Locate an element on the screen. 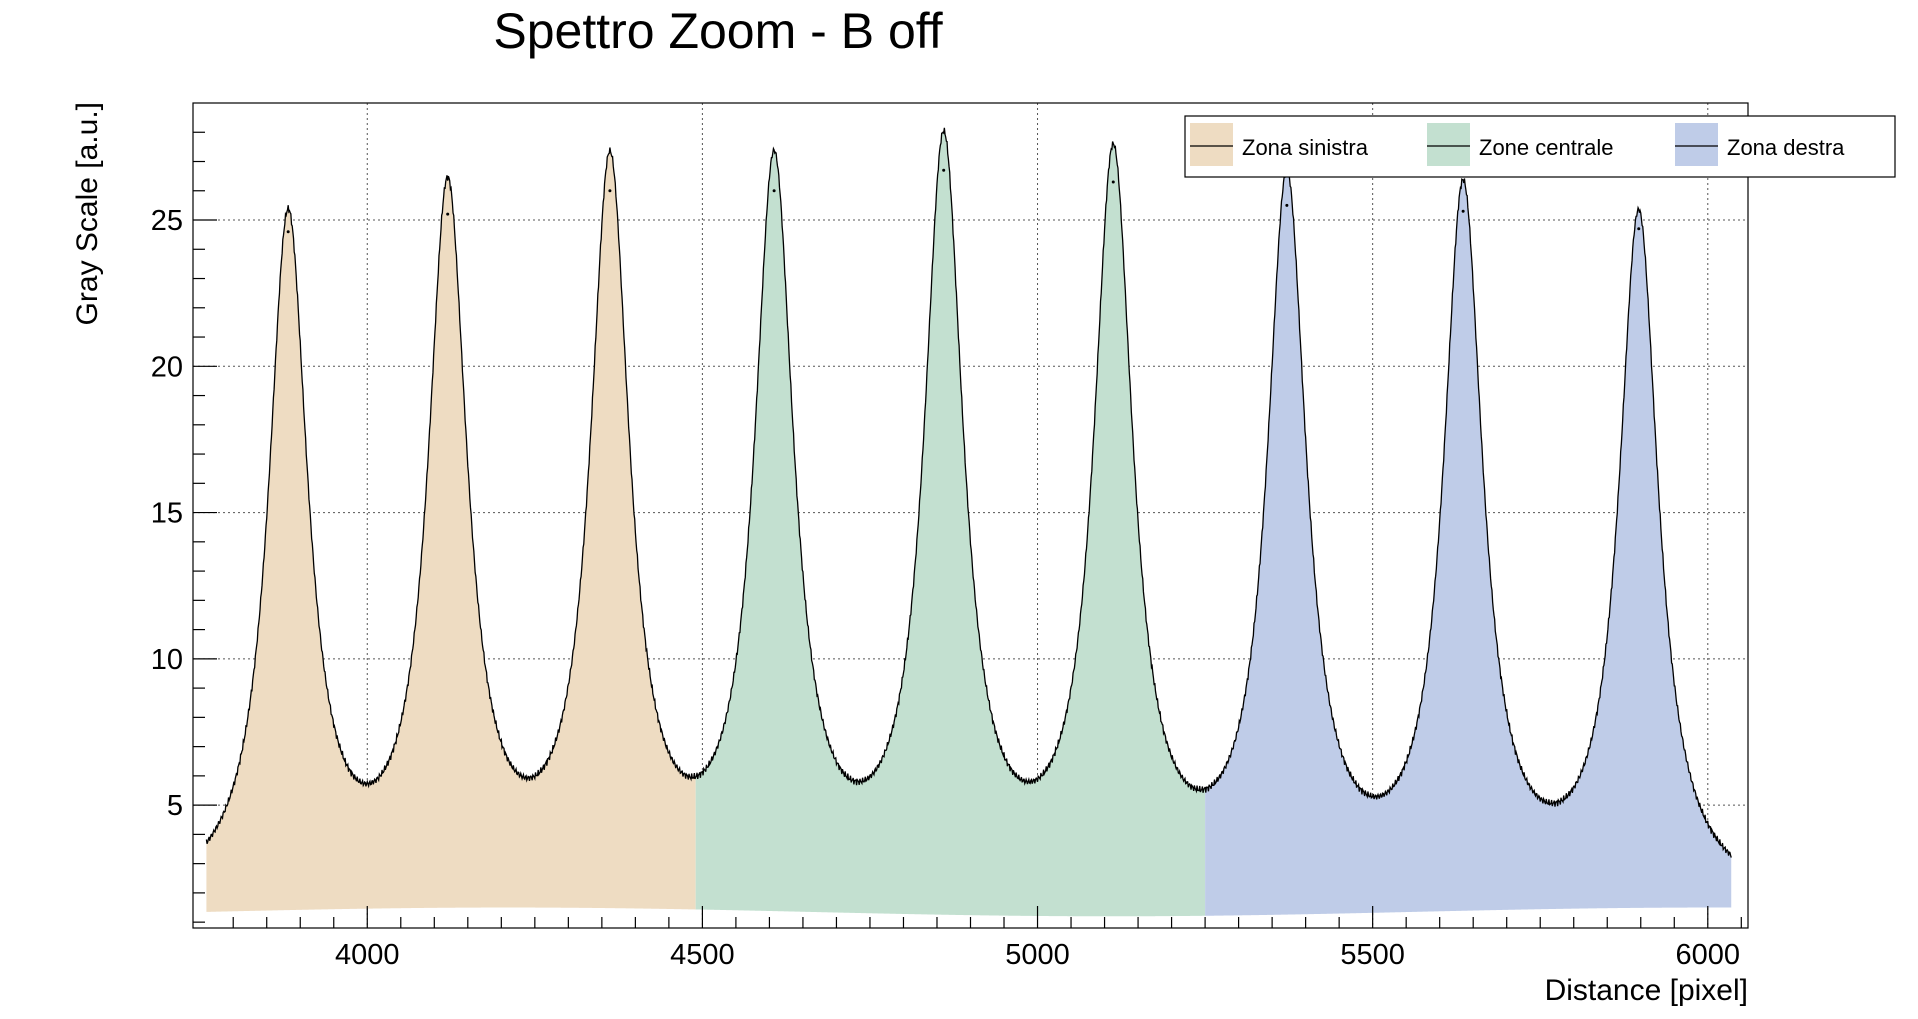 The height and width of the screenshot is (1019, 1918). legend-label-2: Zone centrale is located at coordinates (1546, 147).